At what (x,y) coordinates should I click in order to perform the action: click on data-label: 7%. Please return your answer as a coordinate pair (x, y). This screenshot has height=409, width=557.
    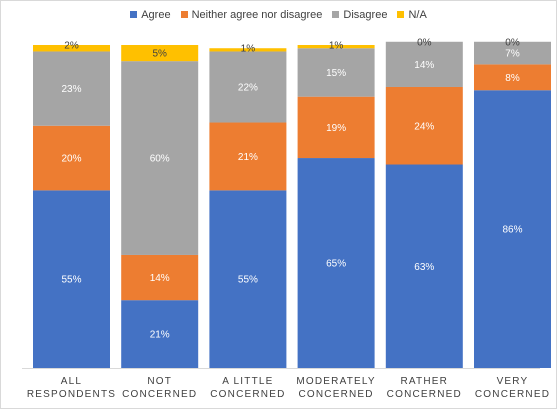
    Looking at the image, I should click on (512, 54).